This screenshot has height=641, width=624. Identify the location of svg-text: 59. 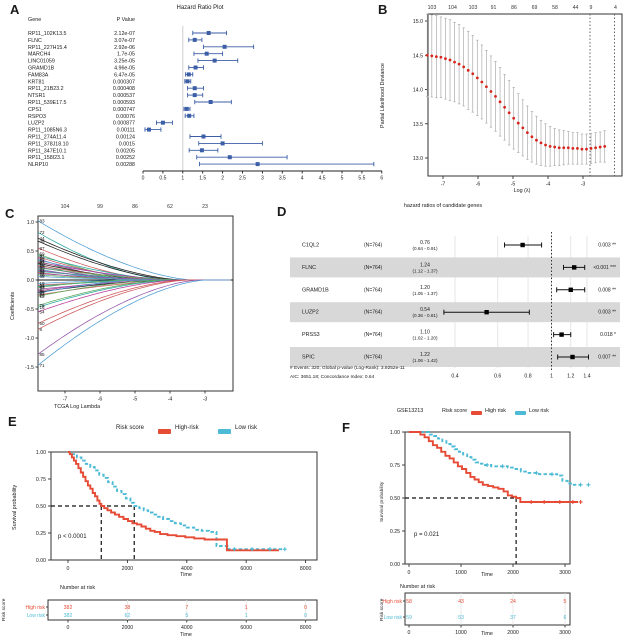
(43, 254).